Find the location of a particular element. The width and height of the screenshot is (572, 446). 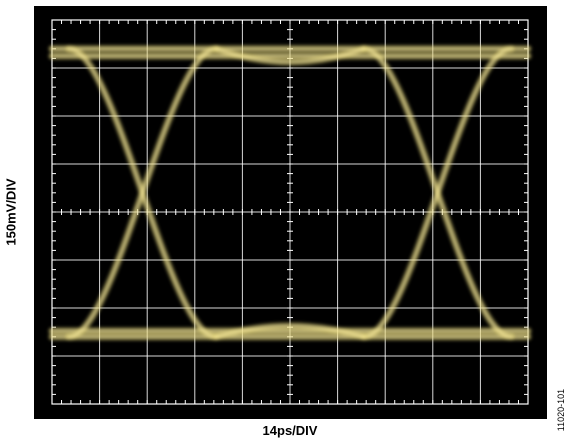

figure-id: 11020-101 is located at coordinates (561, 410).